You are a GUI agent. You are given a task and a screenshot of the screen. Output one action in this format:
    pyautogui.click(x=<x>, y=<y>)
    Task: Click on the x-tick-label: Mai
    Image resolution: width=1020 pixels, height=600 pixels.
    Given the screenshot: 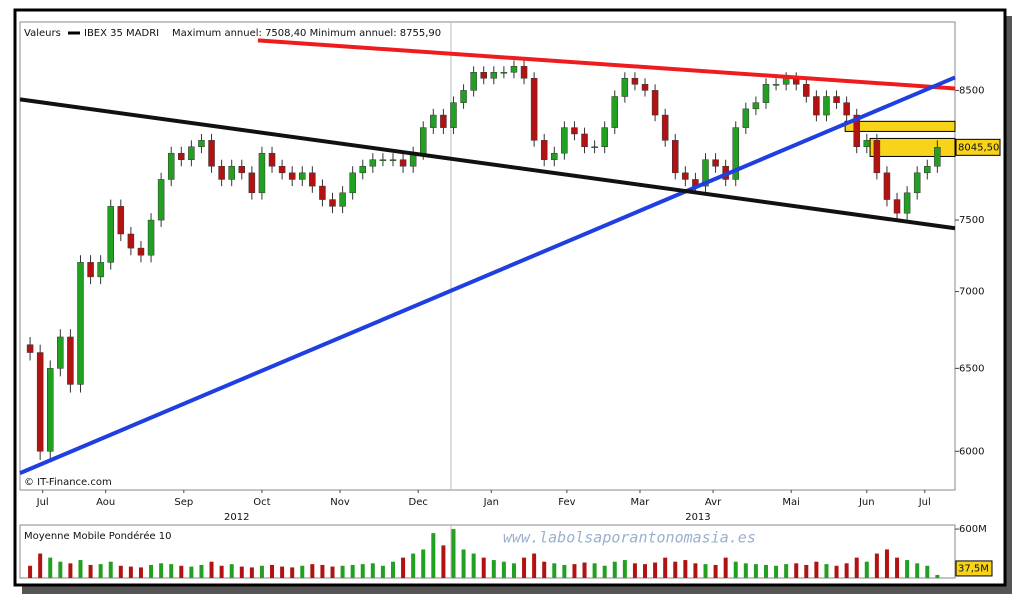 What is the action you would take?
    pyautogui.click(x=791, y=502)
    